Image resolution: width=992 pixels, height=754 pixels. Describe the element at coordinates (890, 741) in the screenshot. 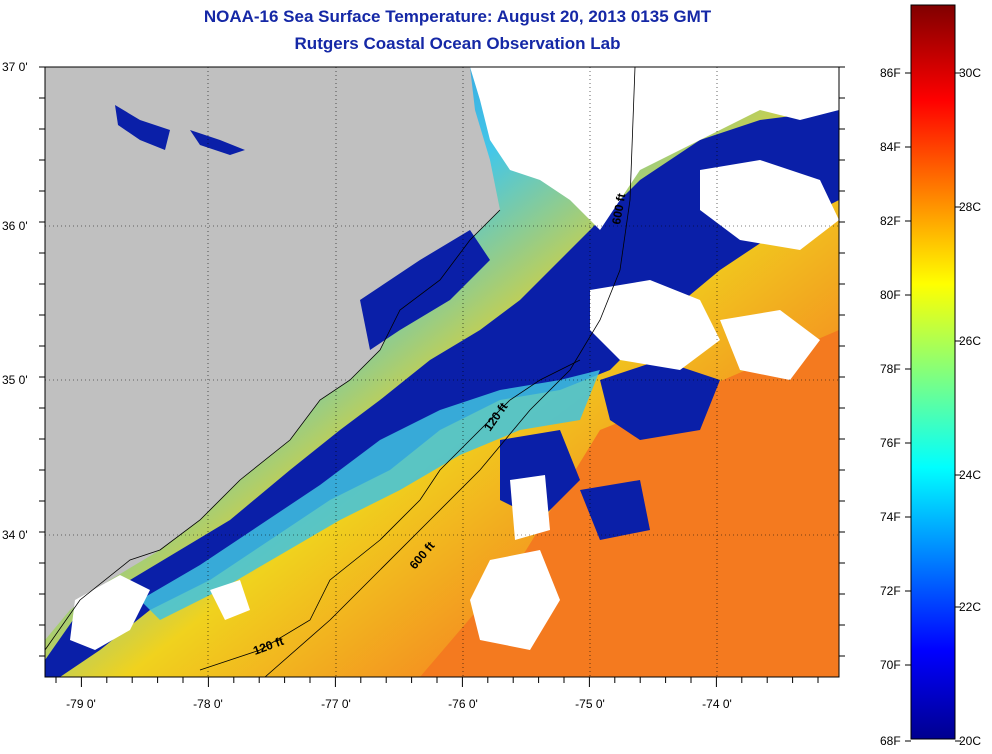

I see `colorbar-f-label: 68F` at that location.